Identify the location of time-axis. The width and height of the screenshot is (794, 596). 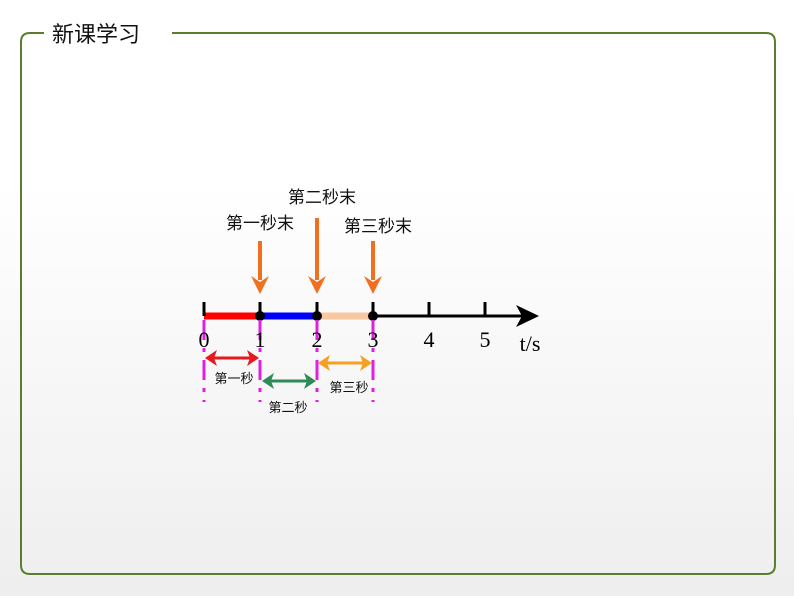
(370, 314).